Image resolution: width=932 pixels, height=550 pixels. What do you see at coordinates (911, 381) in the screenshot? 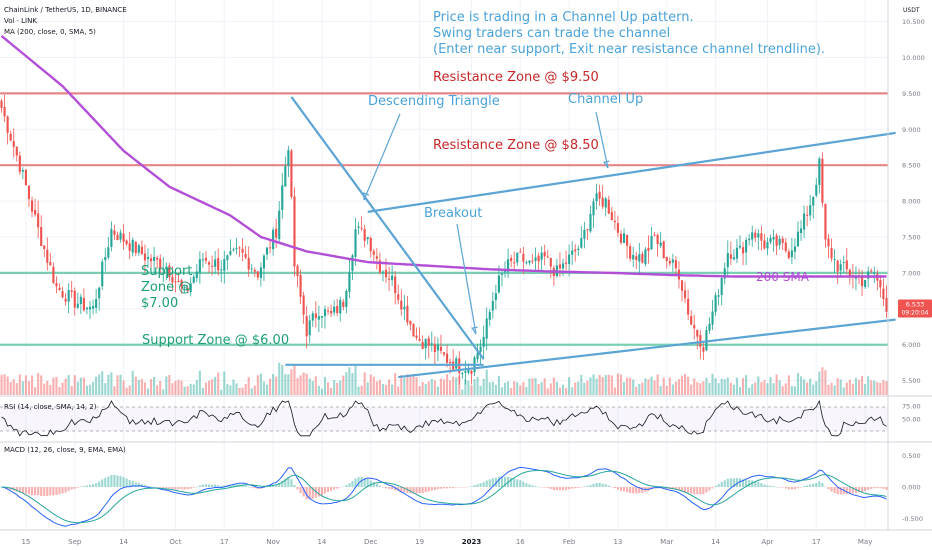
I see `y-tick-label: 5.500` at bounding box center [911, 381].